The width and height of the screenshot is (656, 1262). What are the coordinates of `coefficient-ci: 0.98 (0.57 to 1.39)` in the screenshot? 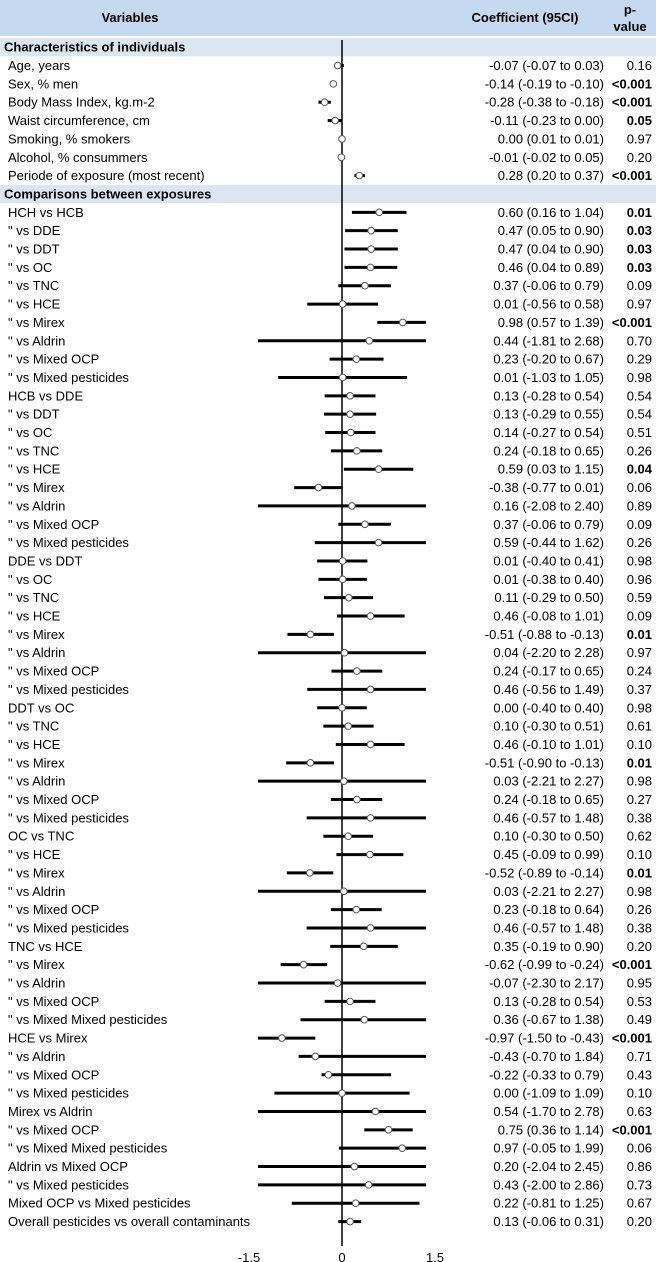 It's located at (551, 322).